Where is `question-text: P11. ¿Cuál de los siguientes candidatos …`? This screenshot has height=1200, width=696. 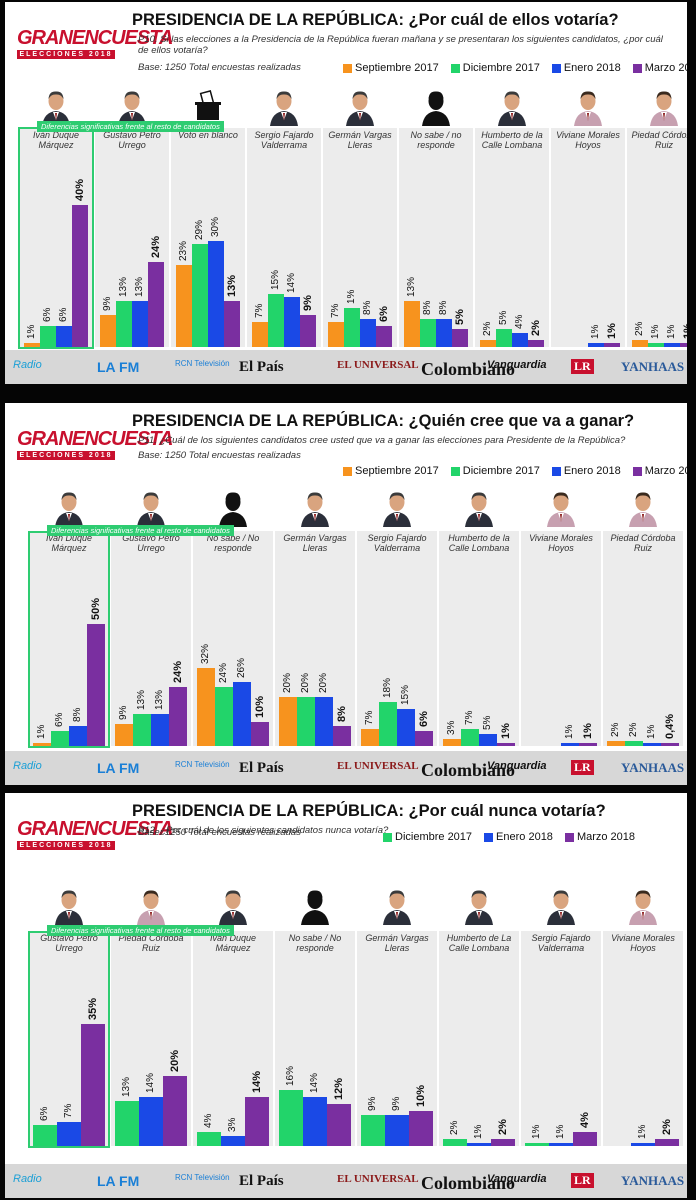
question-text: P11. ¿Cuál de los siguientes candidatos … is located at coordinates (382, 440).